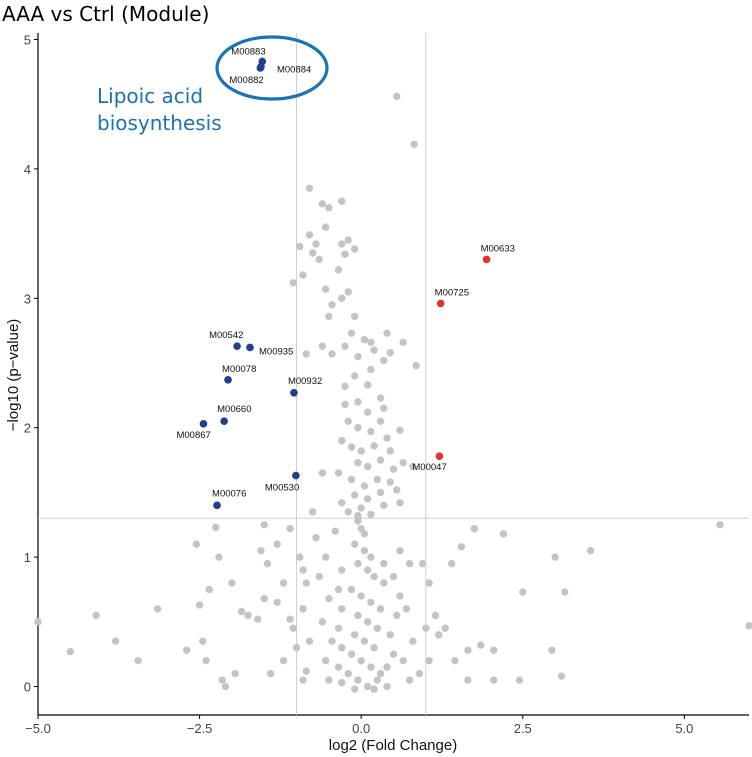  What do you see at coordinates (246, 80) in the screenshot?
I see `label-m00882: M00882` at bounding box center [246, 80].